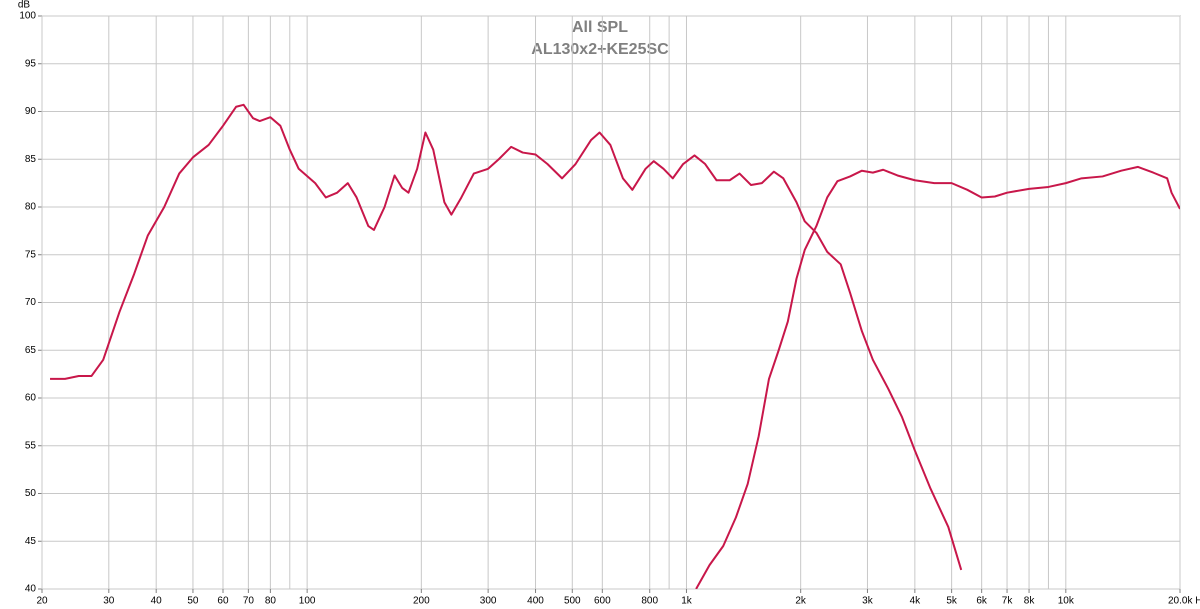 The width and height of the screenshot is (1200, 609). Describe the element at coordinates (421, 601) in the screenshot. I see `x-tick-label: 200` at that location.